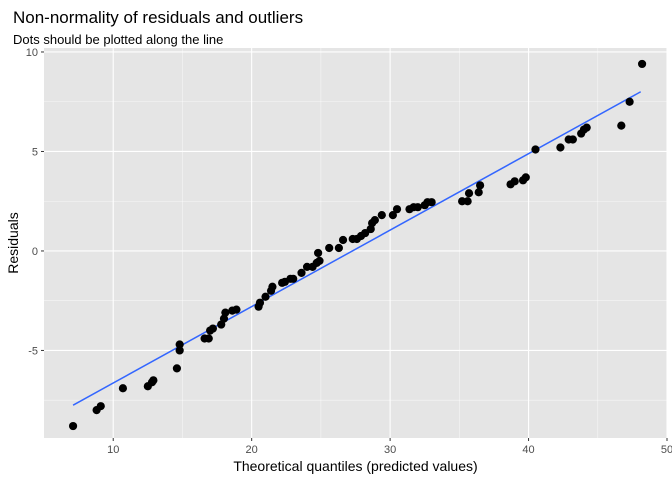 The height and width of the screenshot is (480, 672). Describe the element at coordinates (35, 252) in the screenshot. I see `y-tick-label: 0` at that location.